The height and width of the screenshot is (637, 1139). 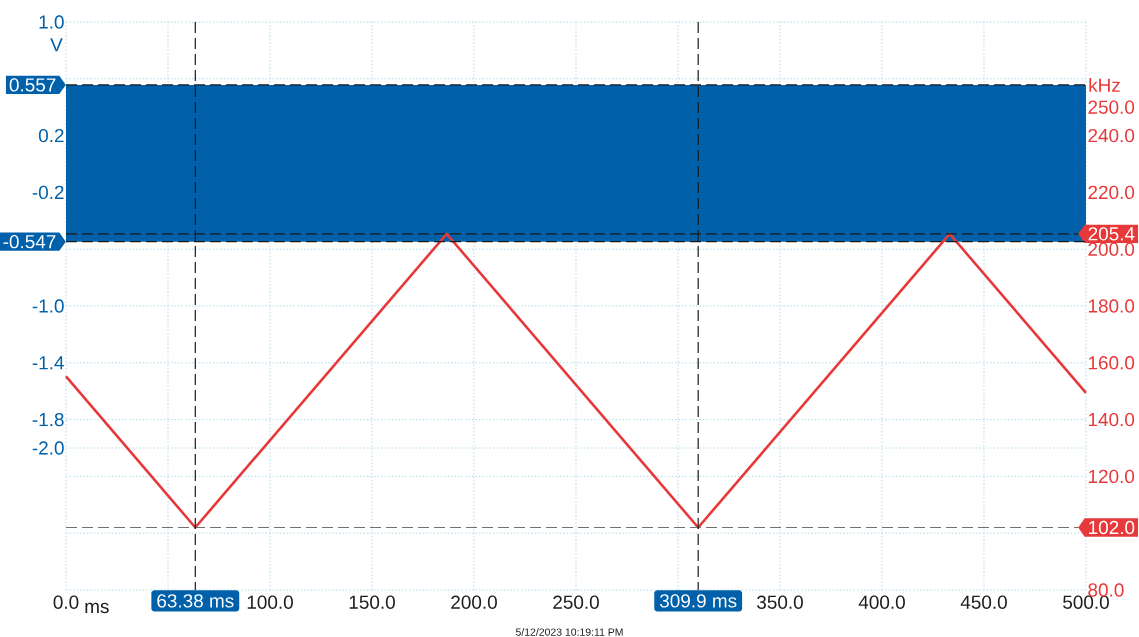 I want to click on ref-line-label: 309.9 ms, so click(x=698, y=601).